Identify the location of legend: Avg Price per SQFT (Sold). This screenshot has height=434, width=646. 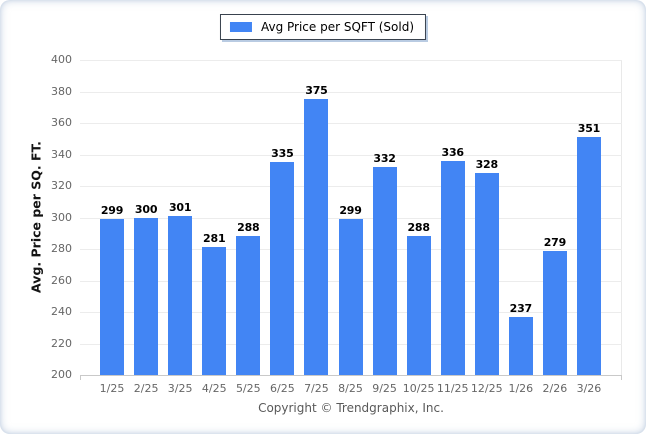
(323, 27).